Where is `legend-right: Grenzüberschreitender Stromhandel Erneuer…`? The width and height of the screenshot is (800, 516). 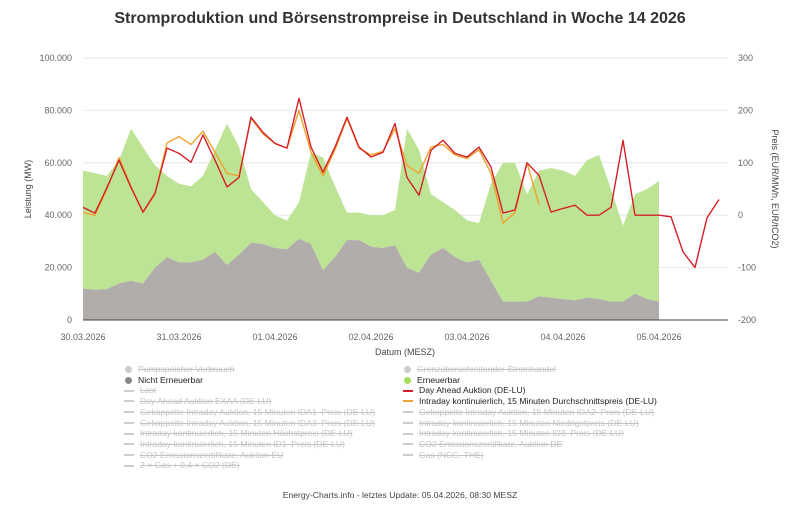
legend-right: Grenzüberschreitender Stromhandel Erneuer… is located at coordinates (530, 412).